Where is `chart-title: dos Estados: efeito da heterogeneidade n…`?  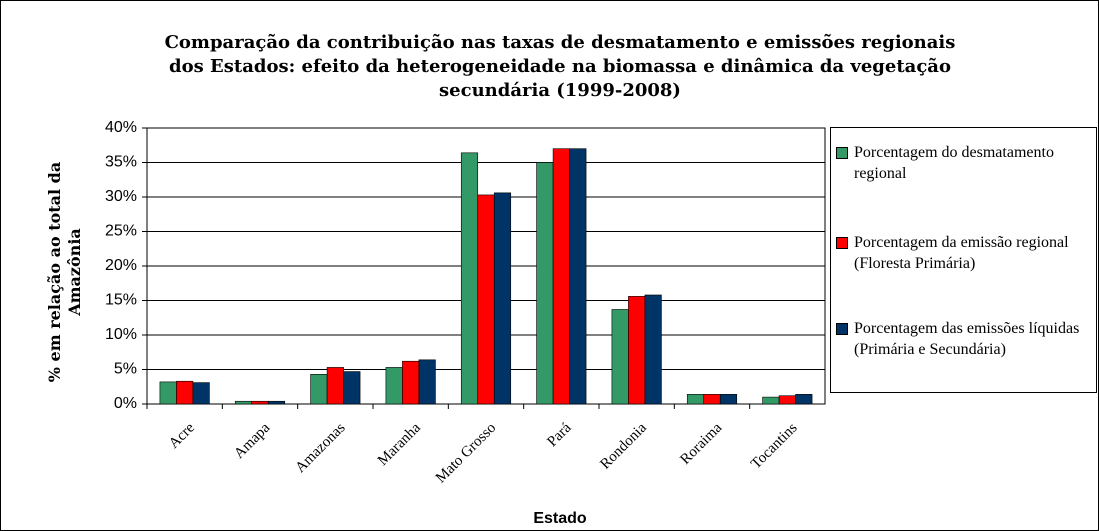
chart-title: dos Estados: efeito da heterogeneidade n… is located at coordinates (560, 66).